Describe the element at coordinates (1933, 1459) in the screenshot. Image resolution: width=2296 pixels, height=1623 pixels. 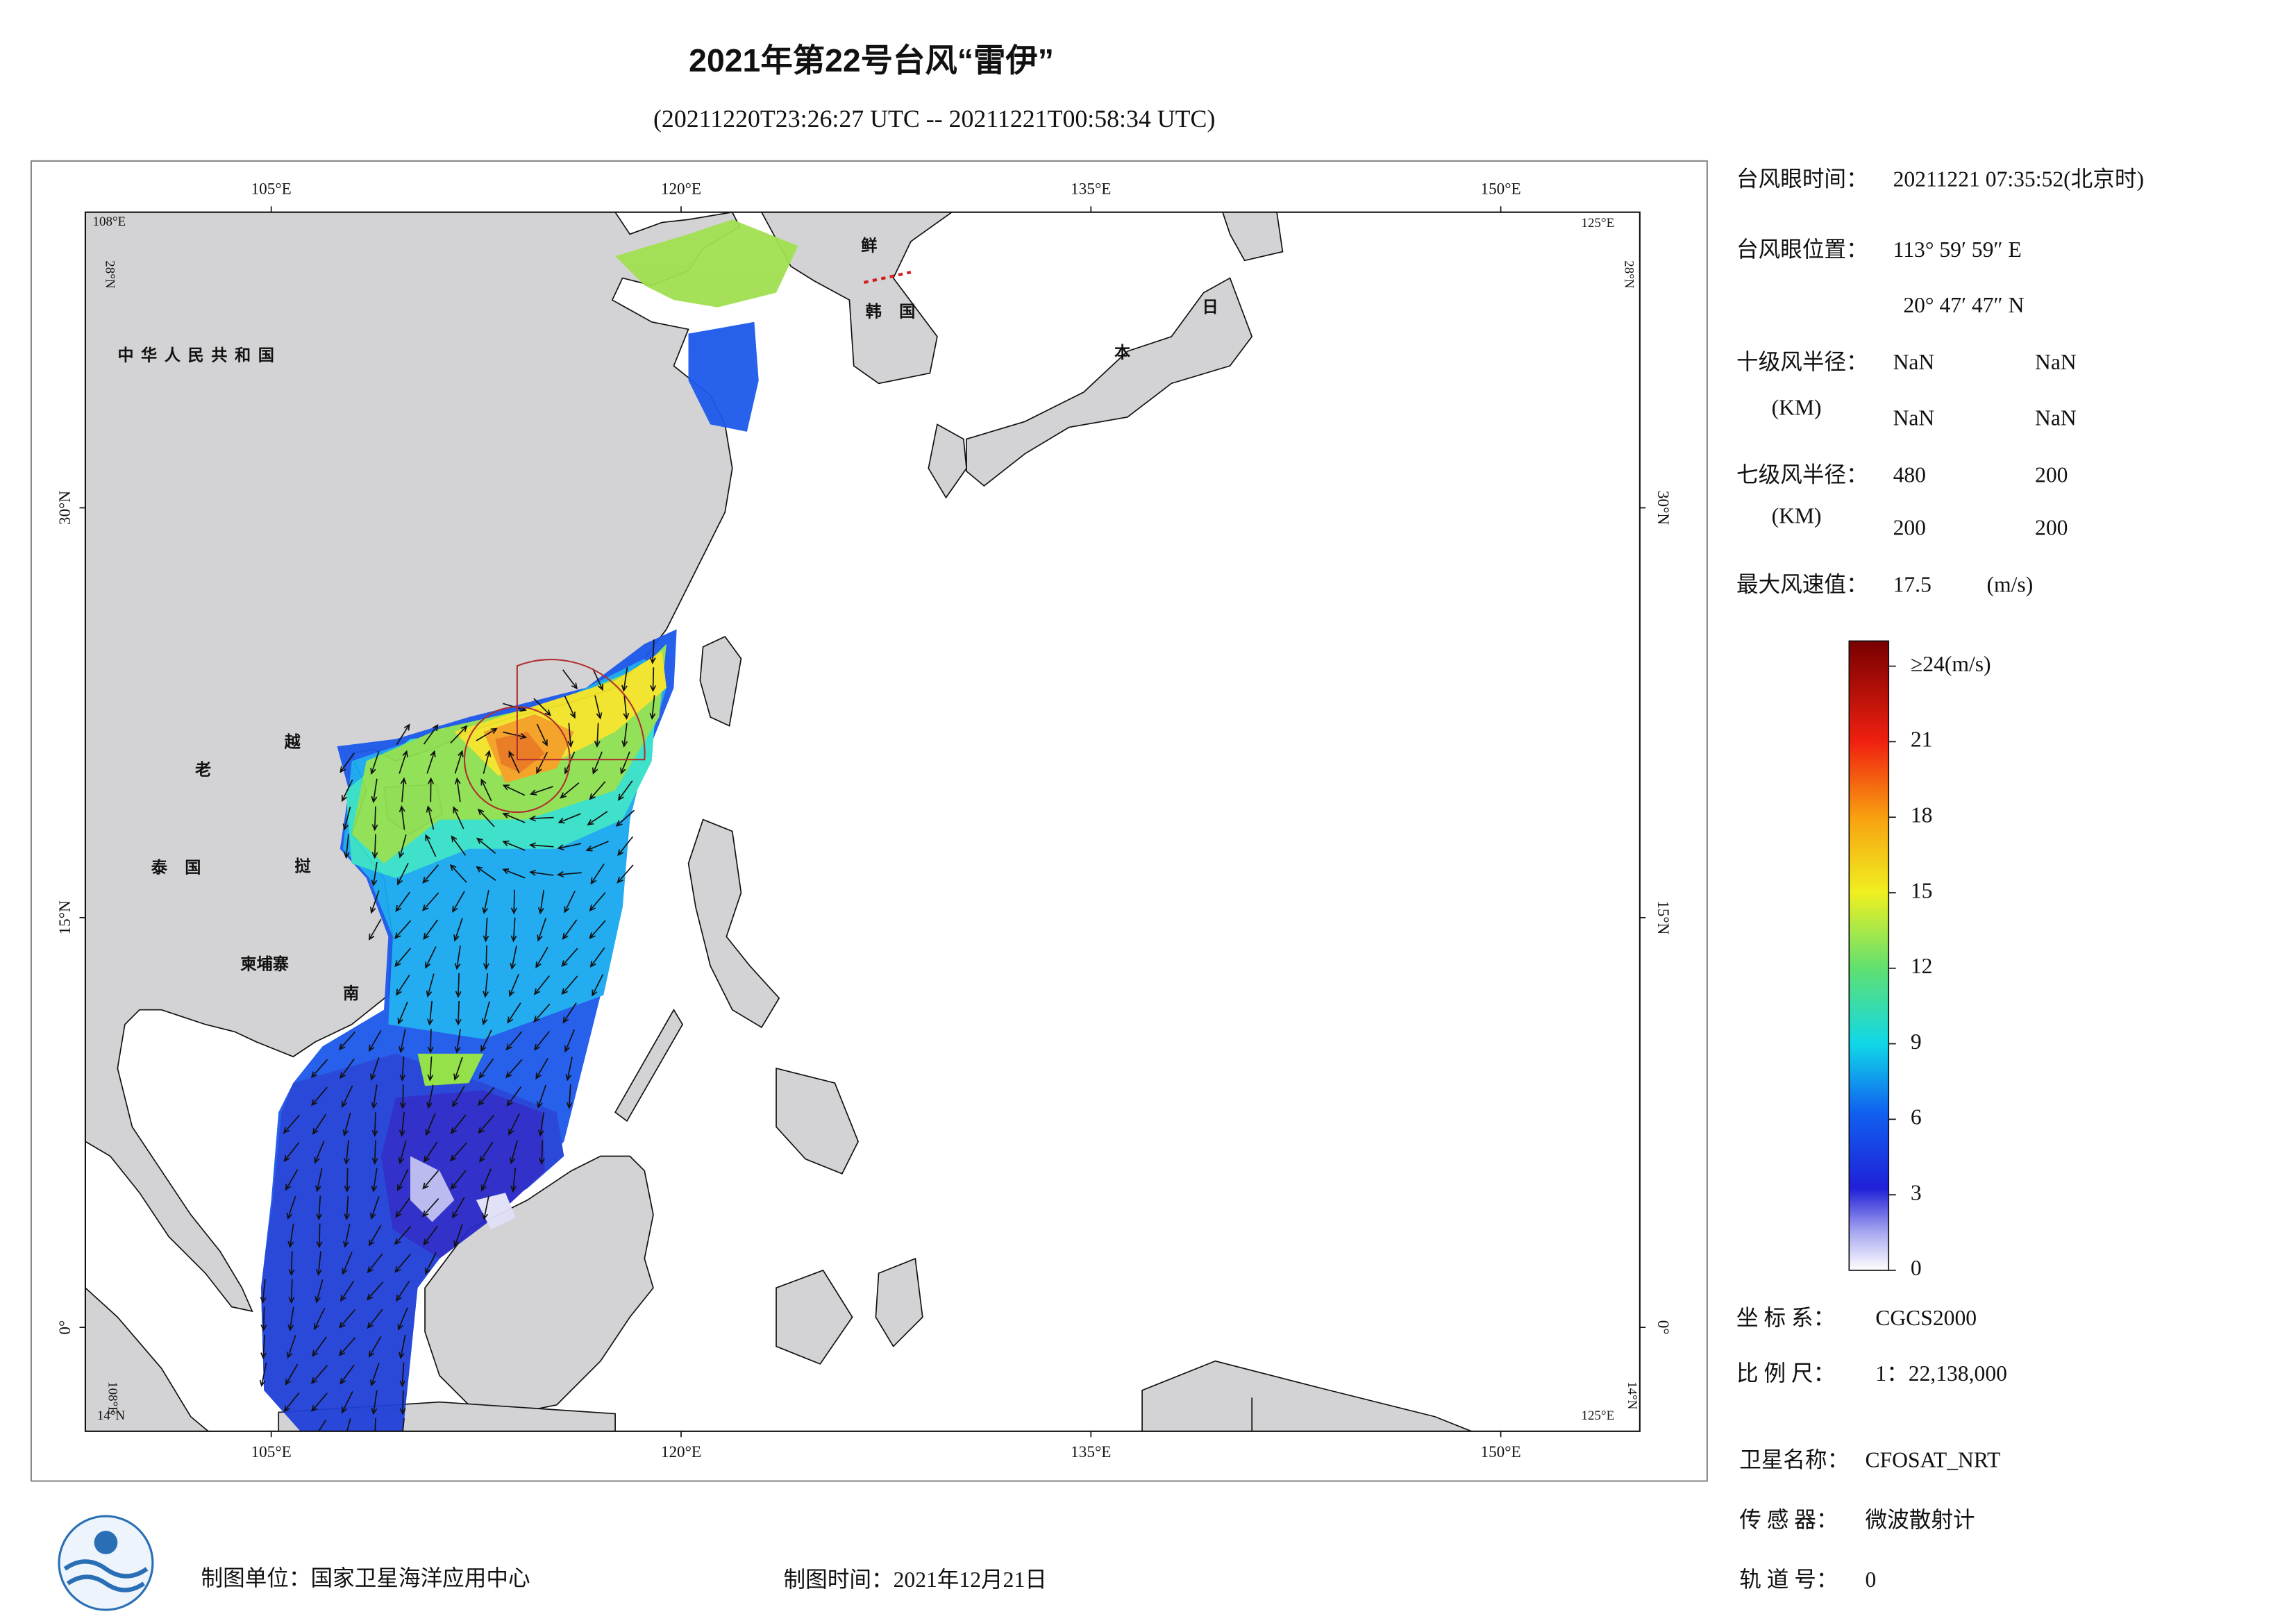
I see `info-value: CFOSAT_NRT` at that location.